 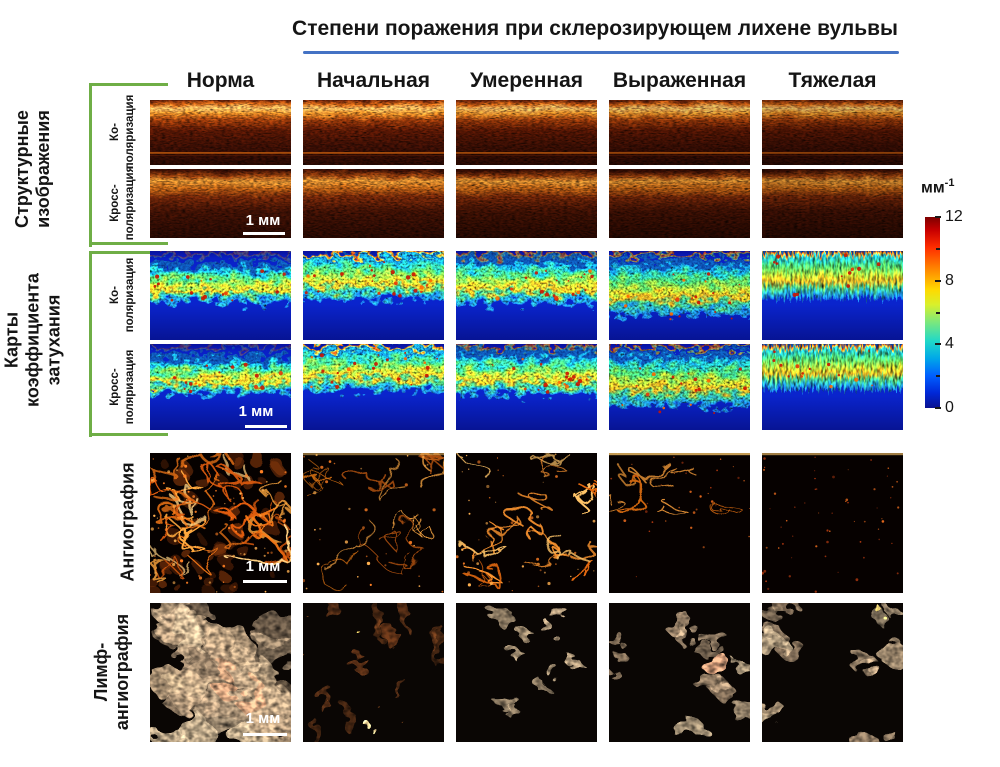 What do you see at coordinates (373, 295) in the screenshot?
I see `tile-atten-ko-nachalnaya` at bounding box center [373, 295].